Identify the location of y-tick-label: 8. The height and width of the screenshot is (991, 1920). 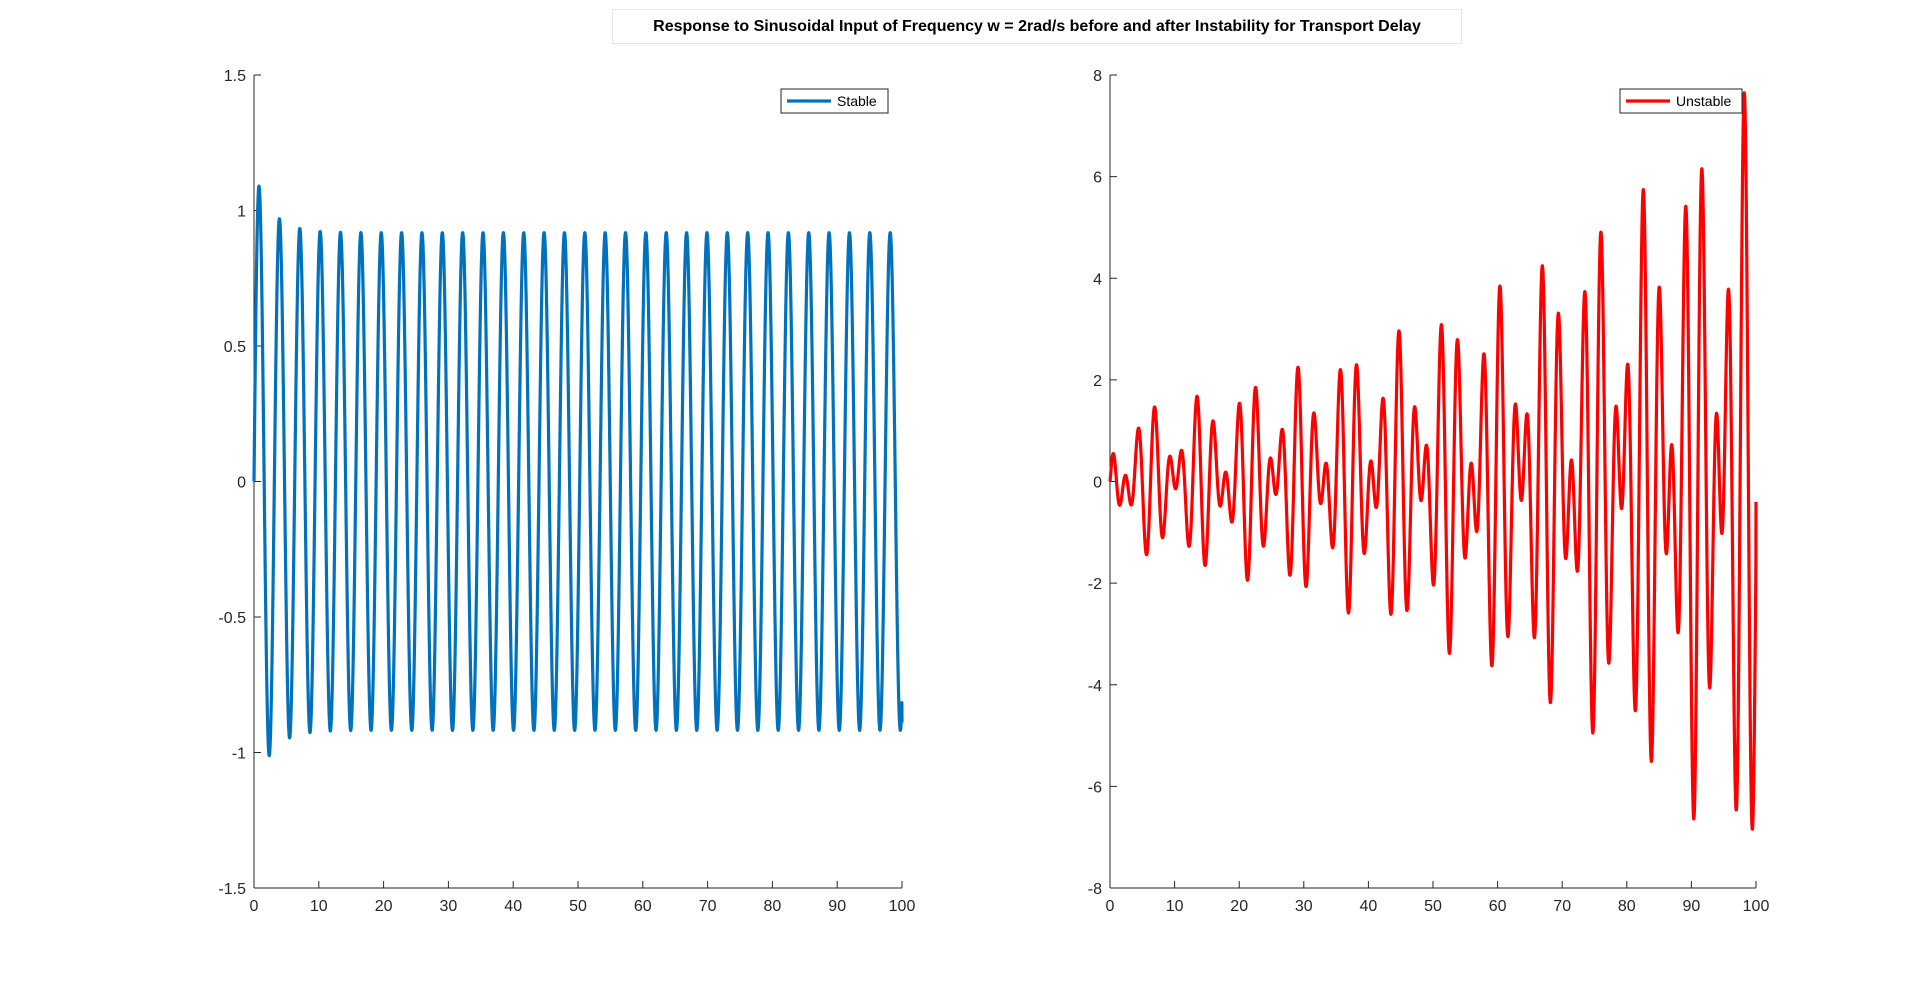
(1097, 76).